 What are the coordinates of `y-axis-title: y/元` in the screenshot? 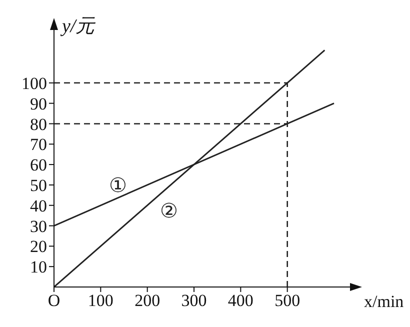 It's located at (78, 26).